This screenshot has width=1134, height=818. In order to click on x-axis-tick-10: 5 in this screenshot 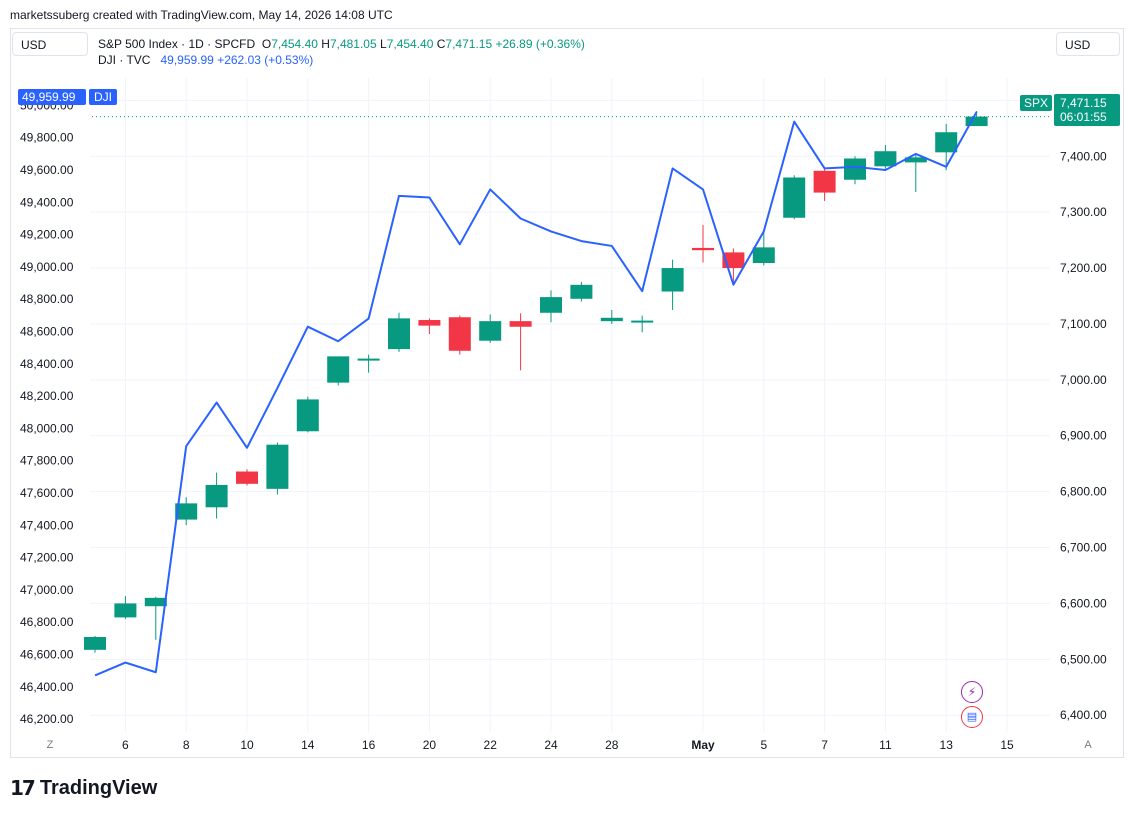, I will do `click(763, 745)`.